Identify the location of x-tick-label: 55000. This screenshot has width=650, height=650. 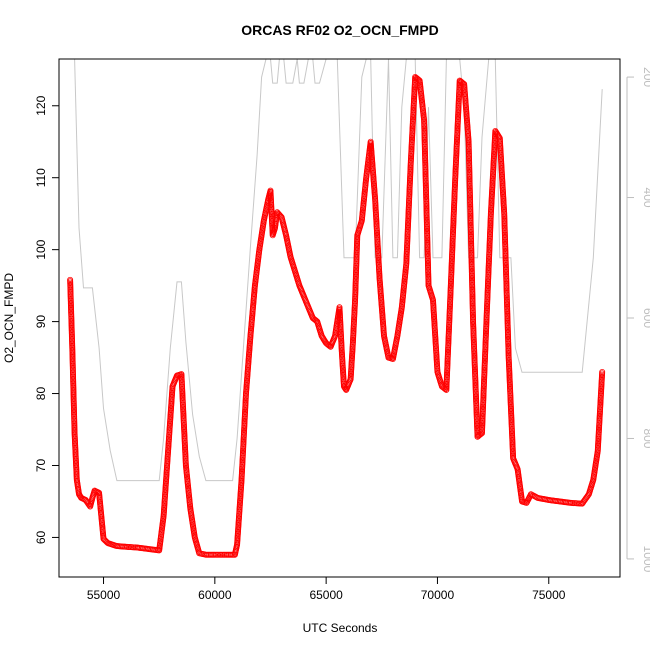
(104, 595).